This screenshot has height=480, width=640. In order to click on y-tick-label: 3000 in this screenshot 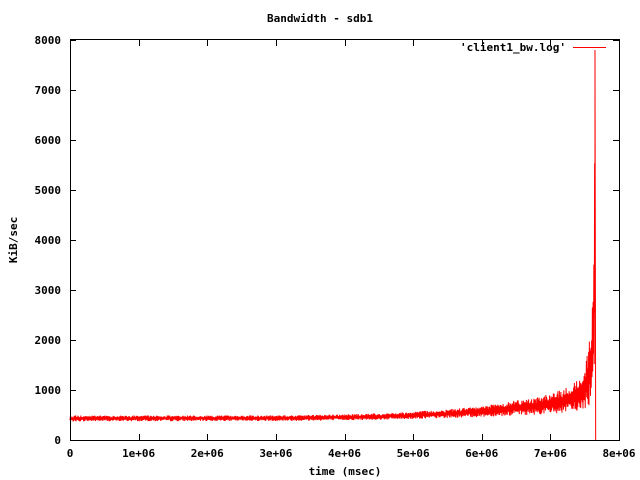, I will do `click(48, 290)`.